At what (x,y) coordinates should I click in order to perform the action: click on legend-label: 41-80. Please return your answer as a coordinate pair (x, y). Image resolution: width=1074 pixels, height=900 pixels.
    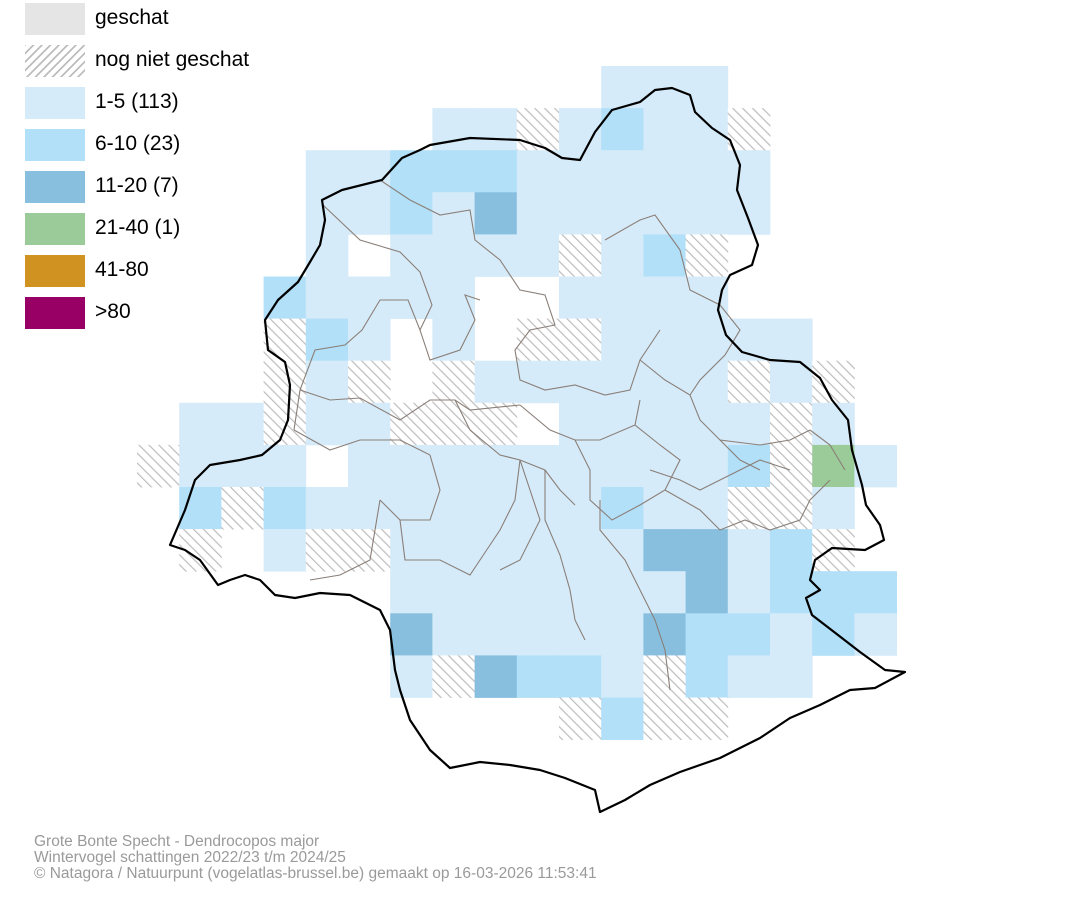
    Looking at the image, I should click on (122, 269).